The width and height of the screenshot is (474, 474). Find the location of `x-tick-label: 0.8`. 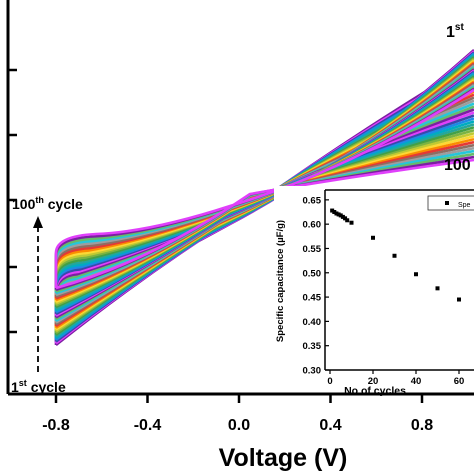

x-tick-label: 0.8 is located at coordinates (422, 425).